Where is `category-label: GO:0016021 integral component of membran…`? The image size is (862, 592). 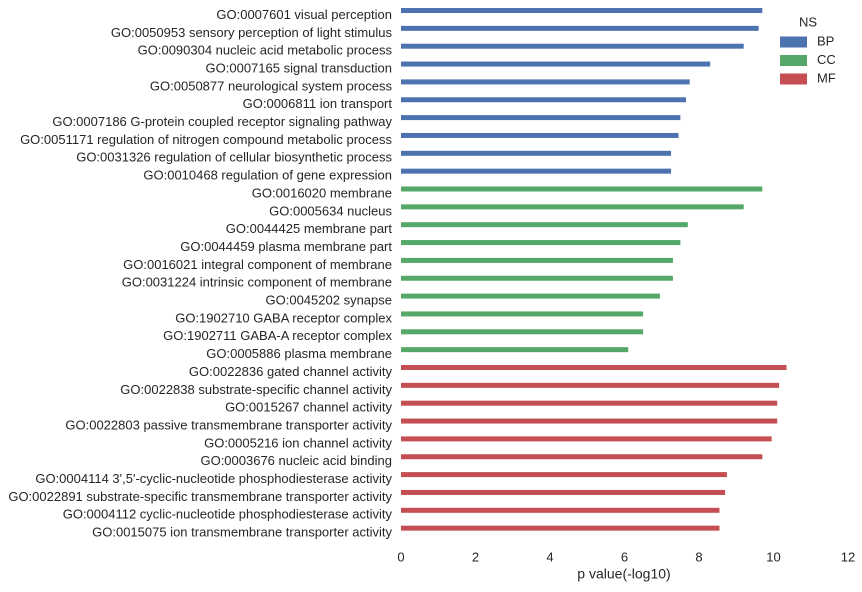 category-label: GO:0016021 integral component of membran… is located at coordinates (257, 264).